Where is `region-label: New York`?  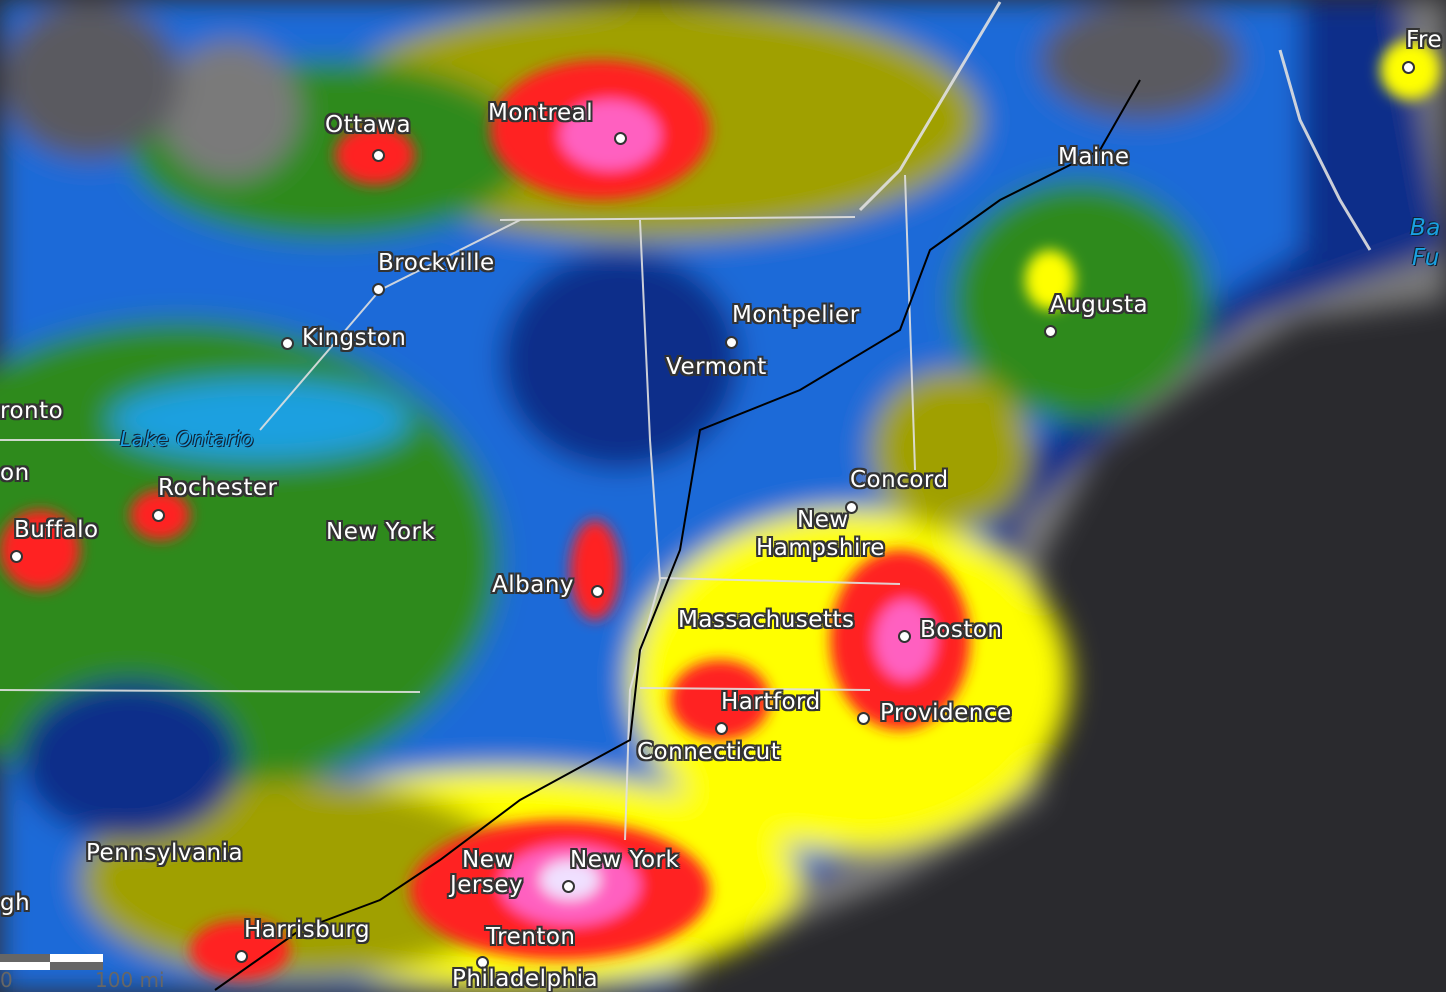 region-label: New York is located at coordinates (381, 532).